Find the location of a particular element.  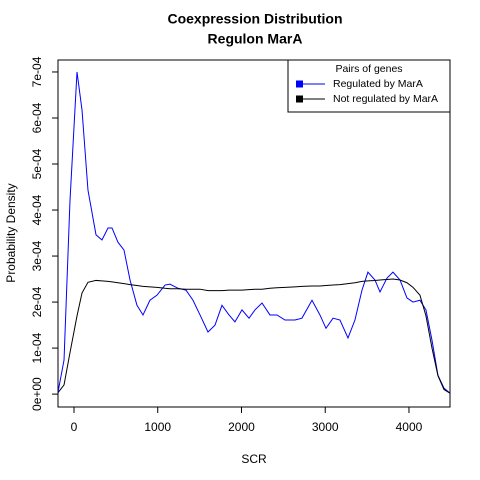

chart-title: Coexpression Distribution is located at coordinates (254, 19).